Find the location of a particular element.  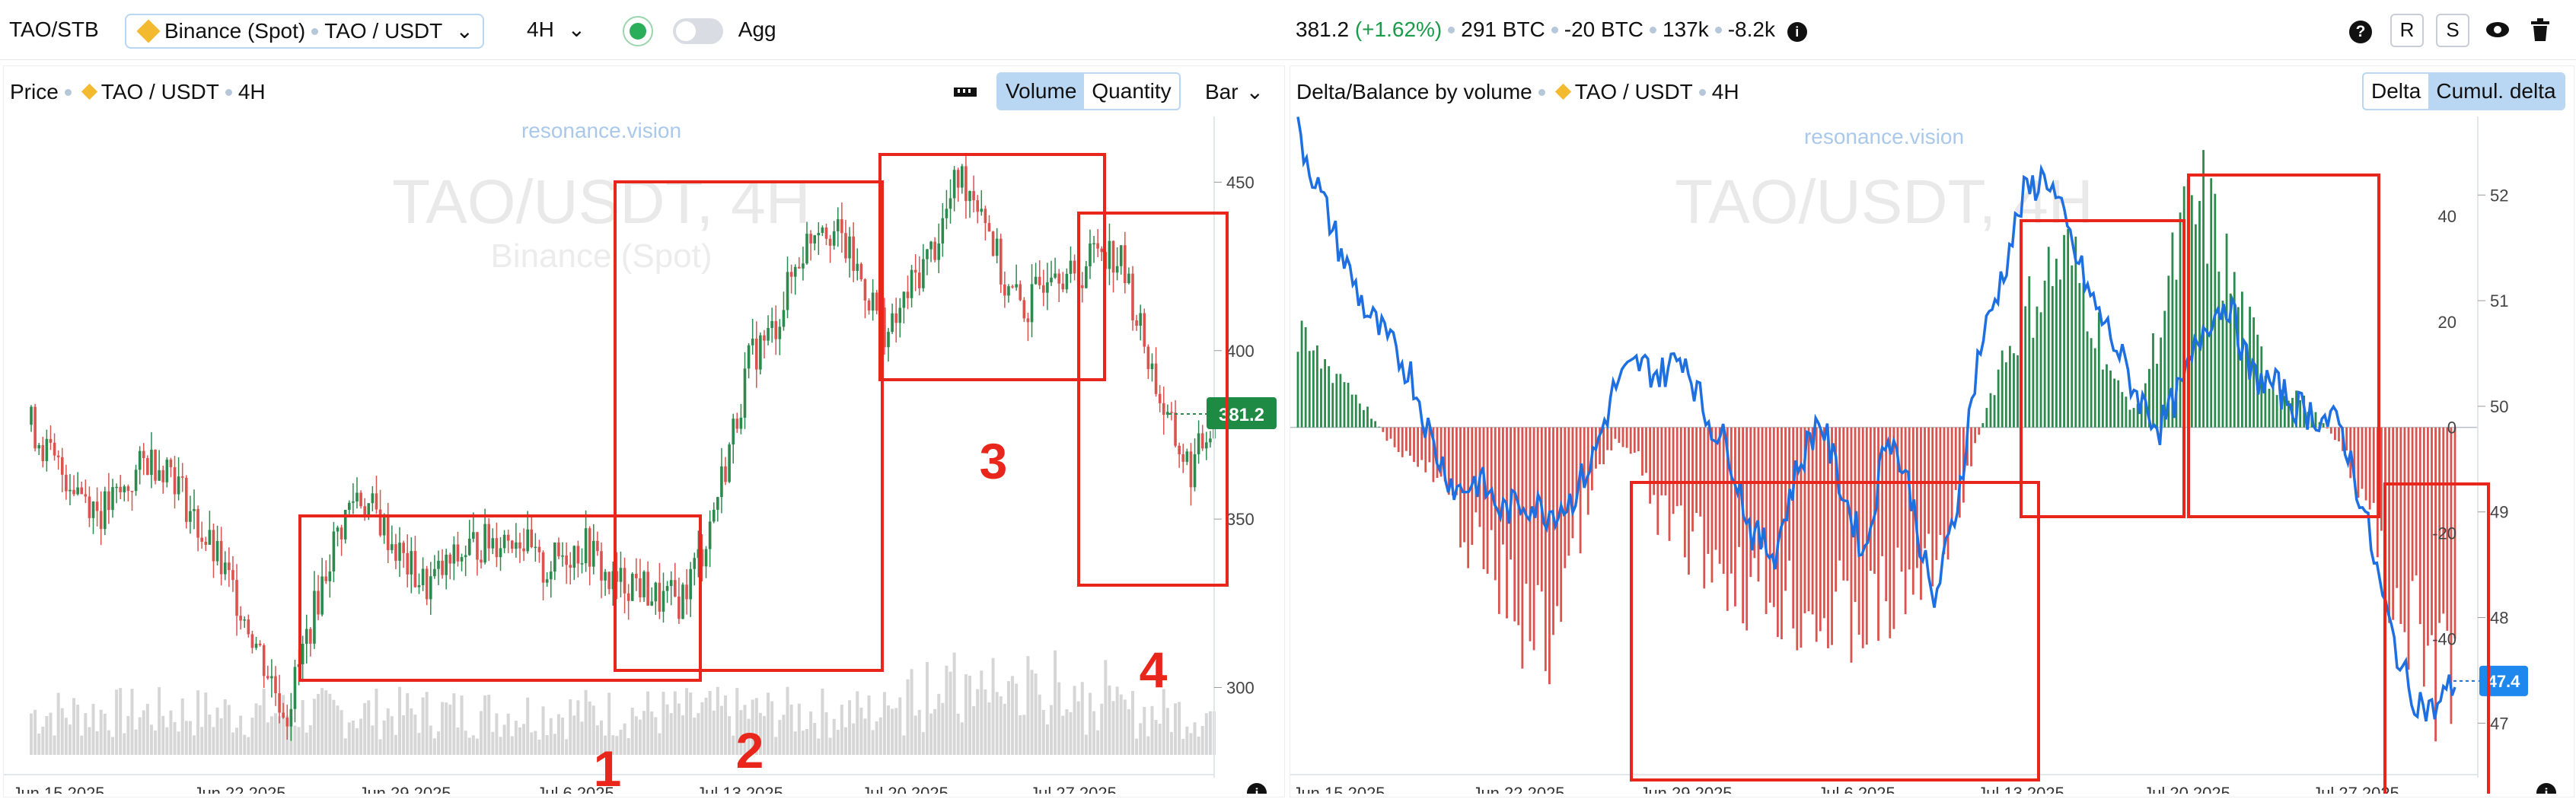

eye-icon is located at coordinates (2498, 30).